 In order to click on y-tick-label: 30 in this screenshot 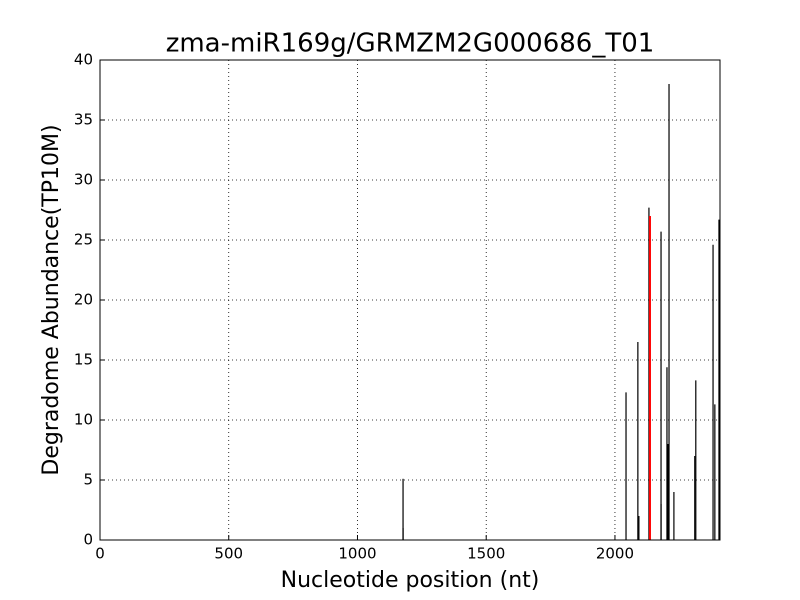, I will do `click(83, 180)`.